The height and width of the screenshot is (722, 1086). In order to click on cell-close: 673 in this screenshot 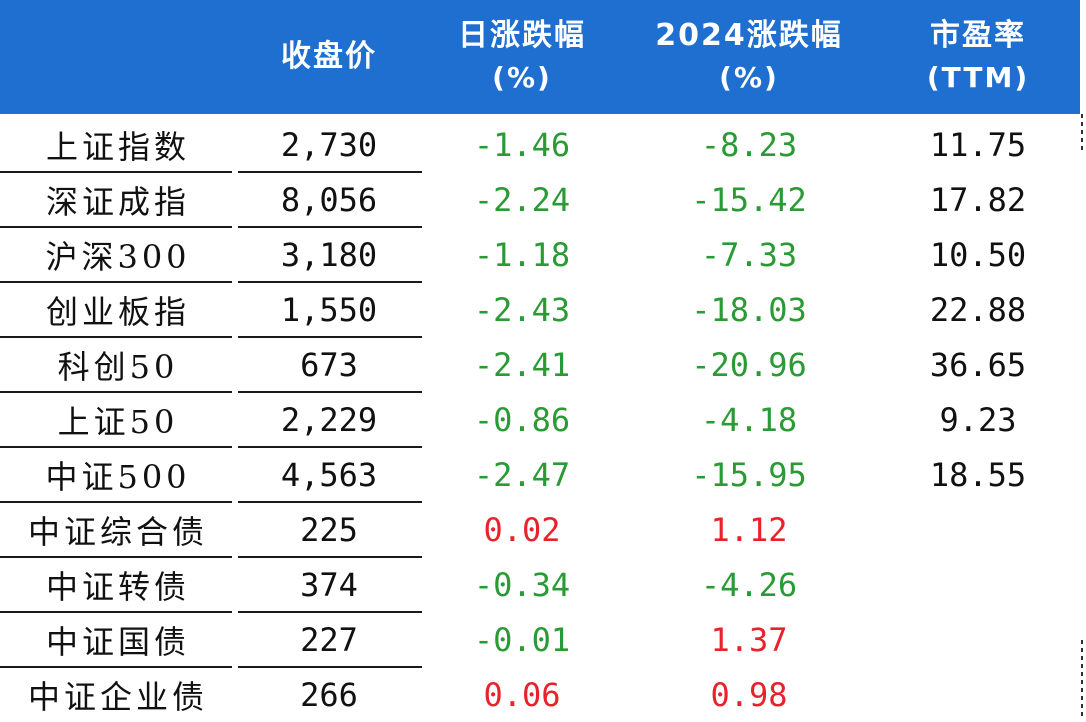, I will do `click(329, 364)`.